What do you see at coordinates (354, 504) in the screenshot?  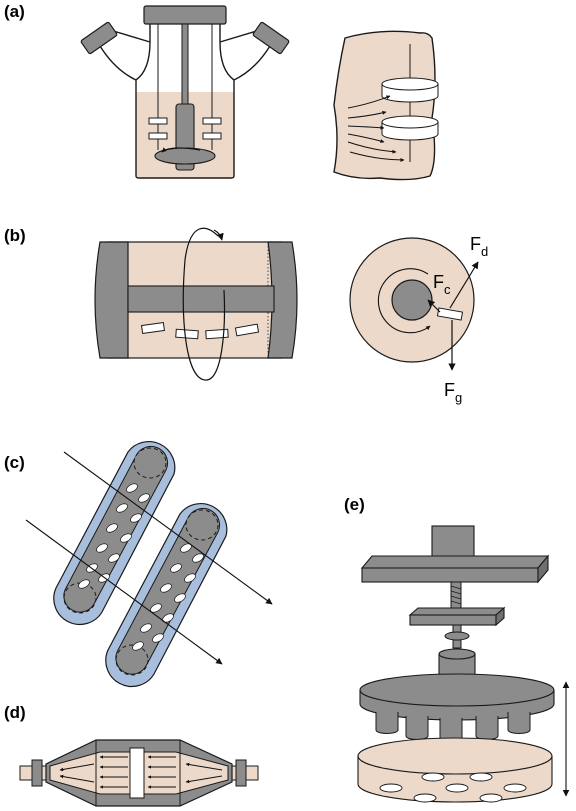 I see `panel-e-label: (e)` at bounding box center [354, 504].